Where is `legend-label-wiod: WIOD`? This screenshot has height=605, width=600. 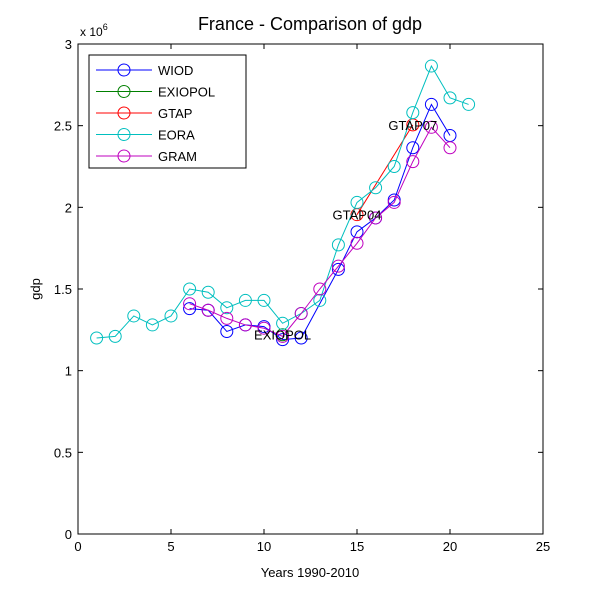
legend-label-wiod: WIOD is located at coordinates (175, 70).